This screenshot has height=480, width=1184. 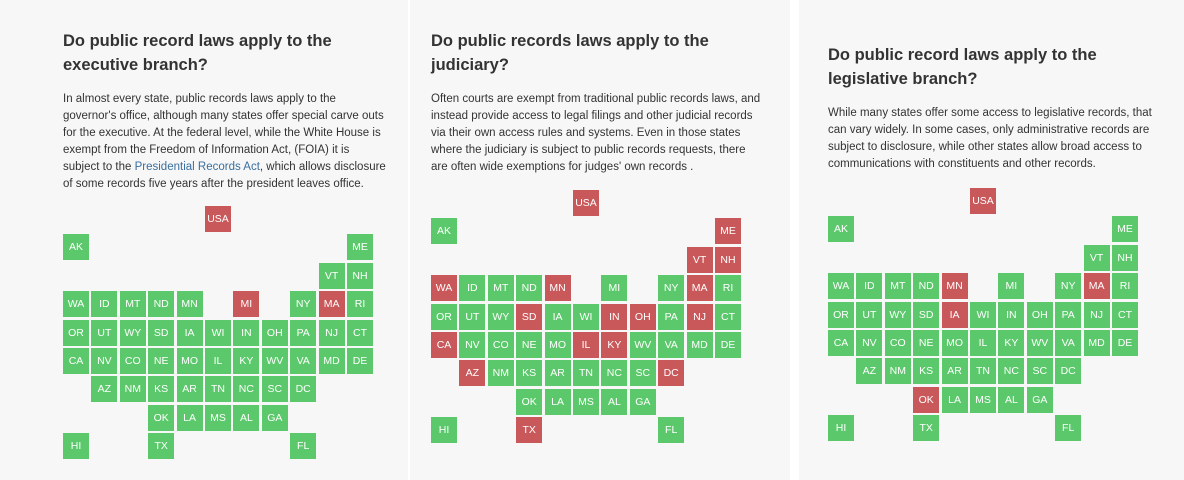 What do you see at coordinates (954, 371) in the screenshot?
I see `state-tile-ar: AR` at bounding box center [954, 371].